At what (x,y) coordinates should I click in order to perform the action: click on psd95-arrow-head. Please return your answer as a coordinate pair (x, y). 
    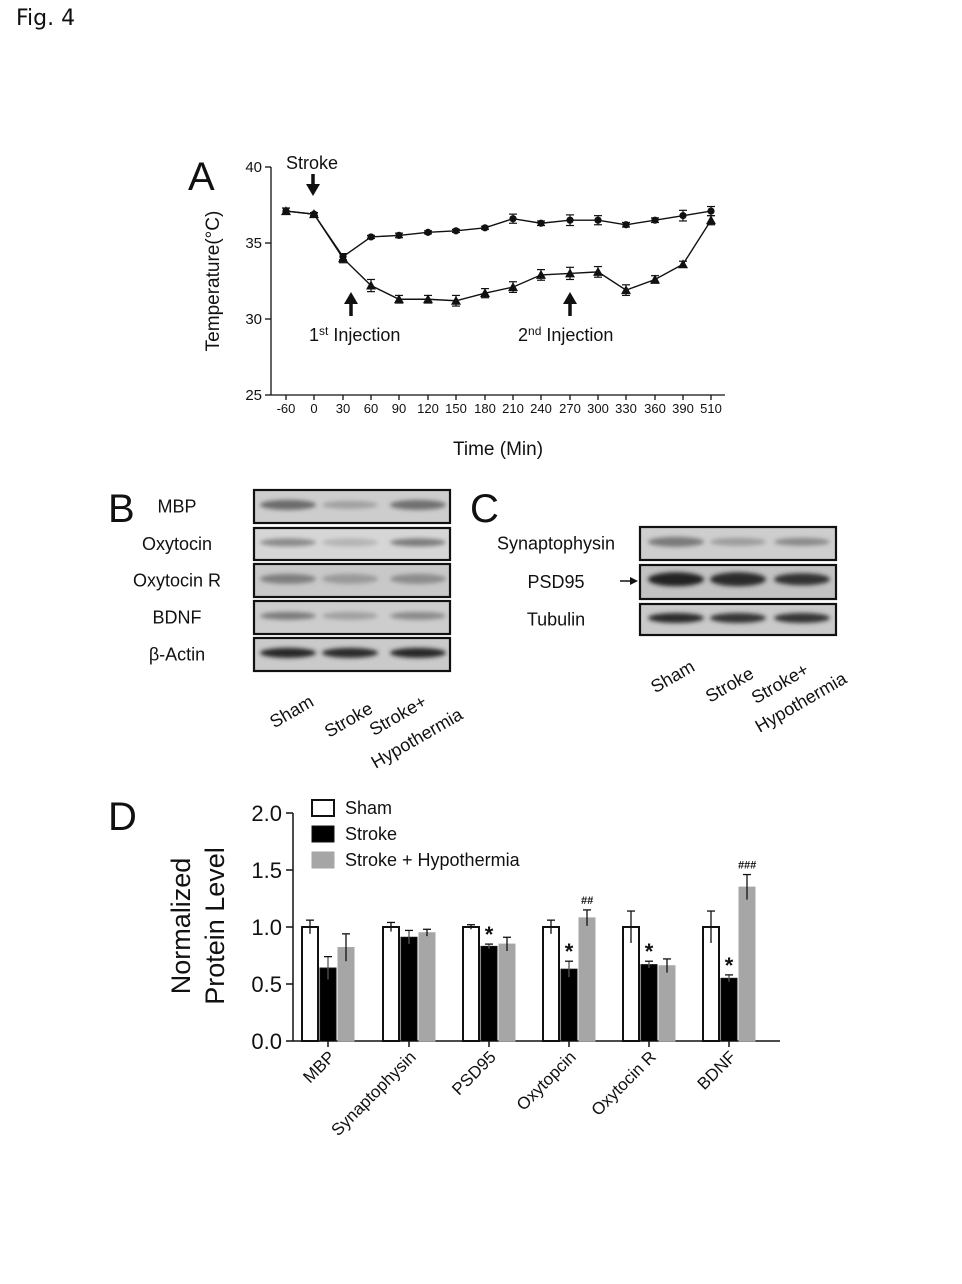
    Looking at the image, I should click on (634, 581).